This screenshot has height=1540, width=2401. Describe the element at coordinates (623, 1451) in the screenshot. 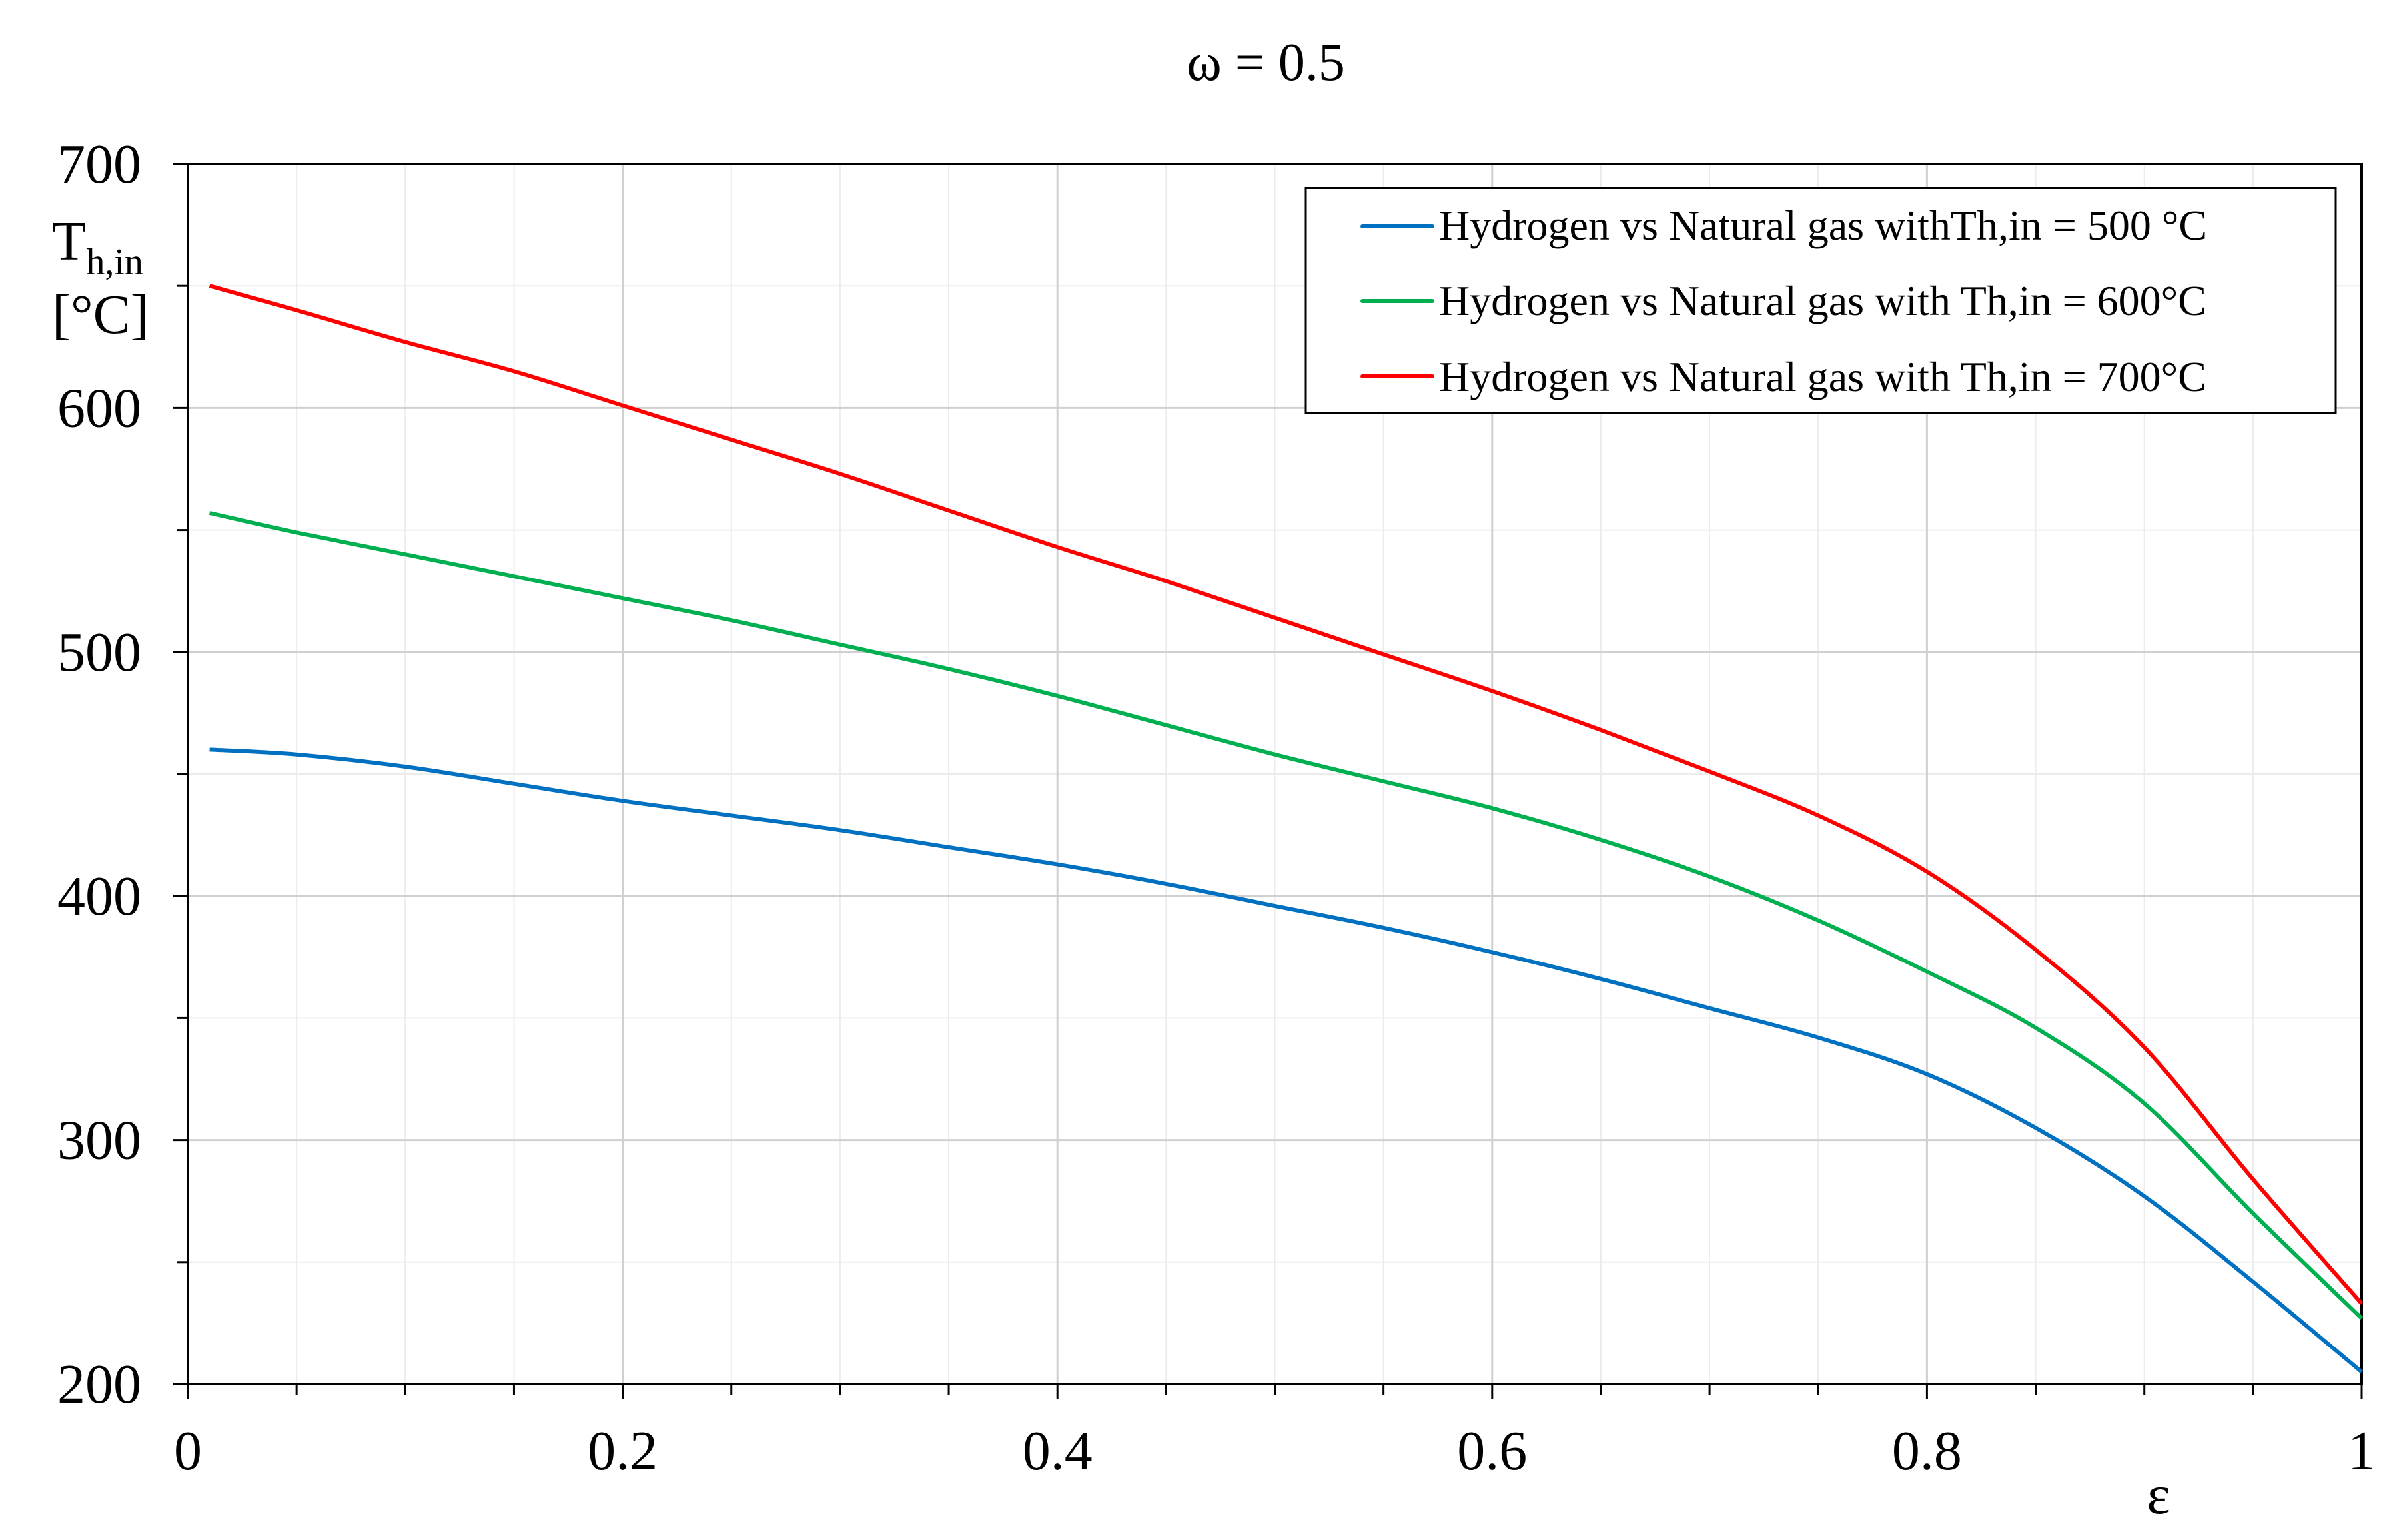

I see `x-tick-label: 0.2` at that location.